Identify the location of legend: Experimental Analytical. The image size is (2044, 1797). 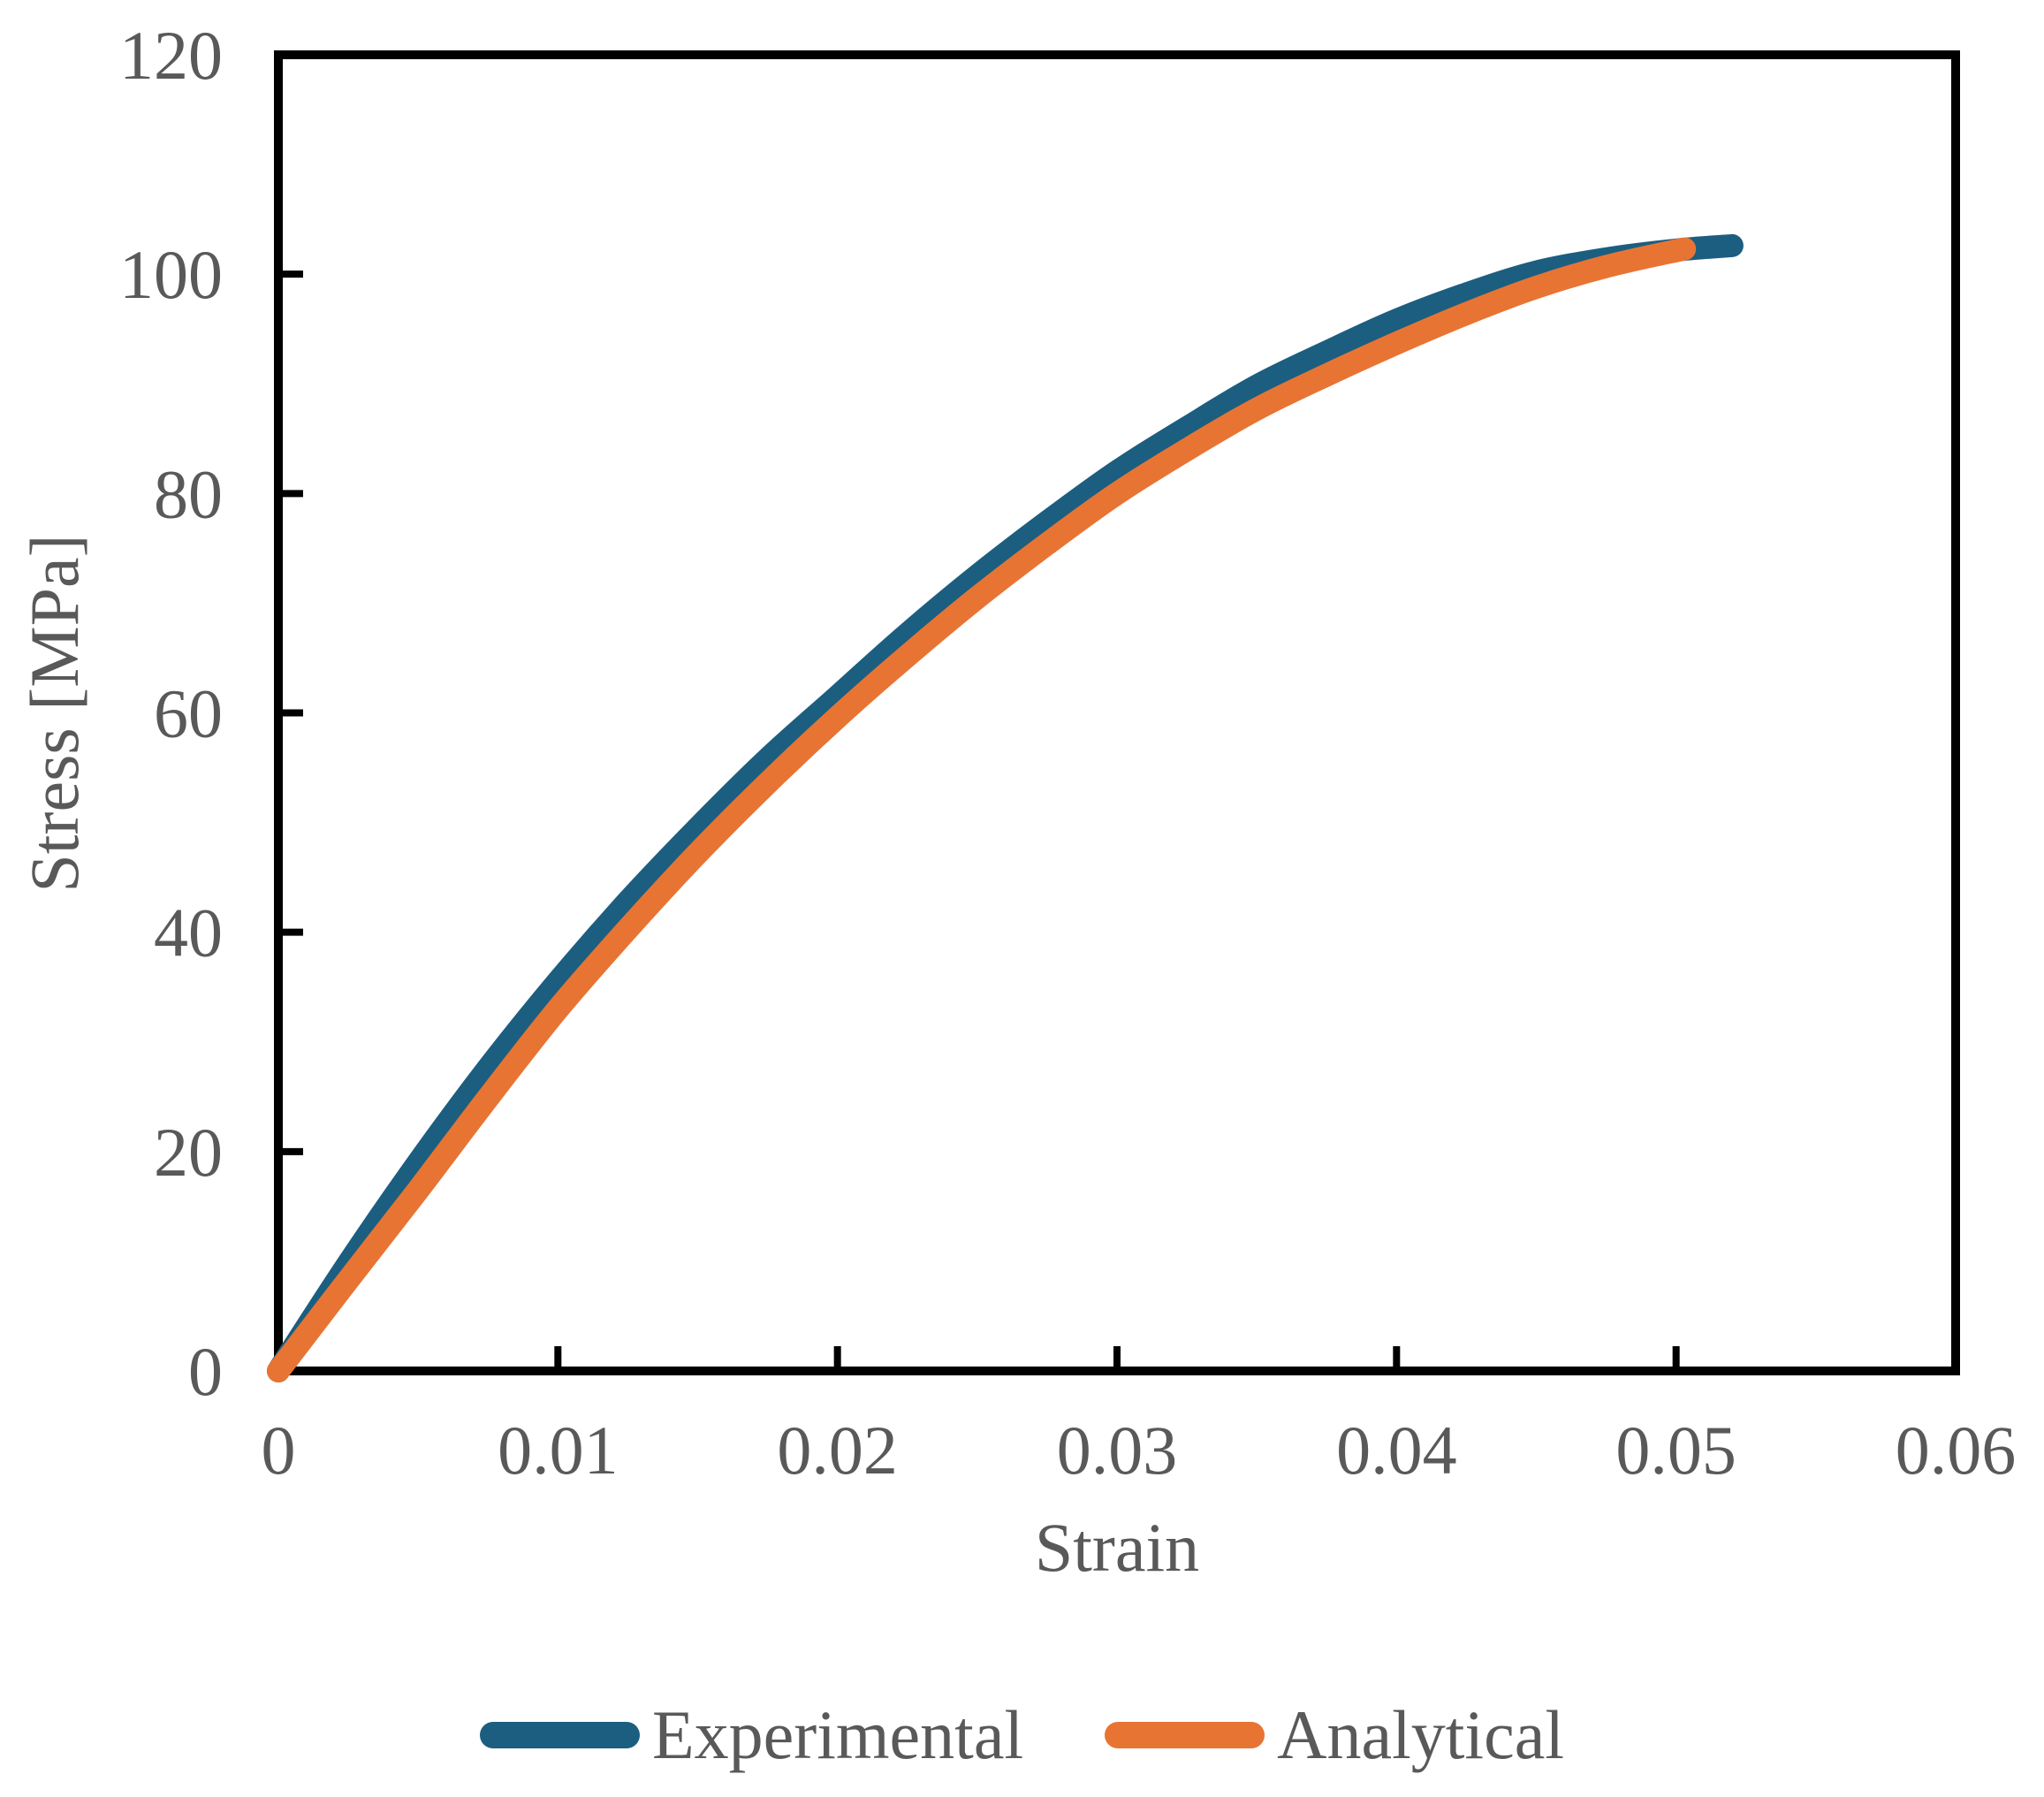
(1022, 1736).